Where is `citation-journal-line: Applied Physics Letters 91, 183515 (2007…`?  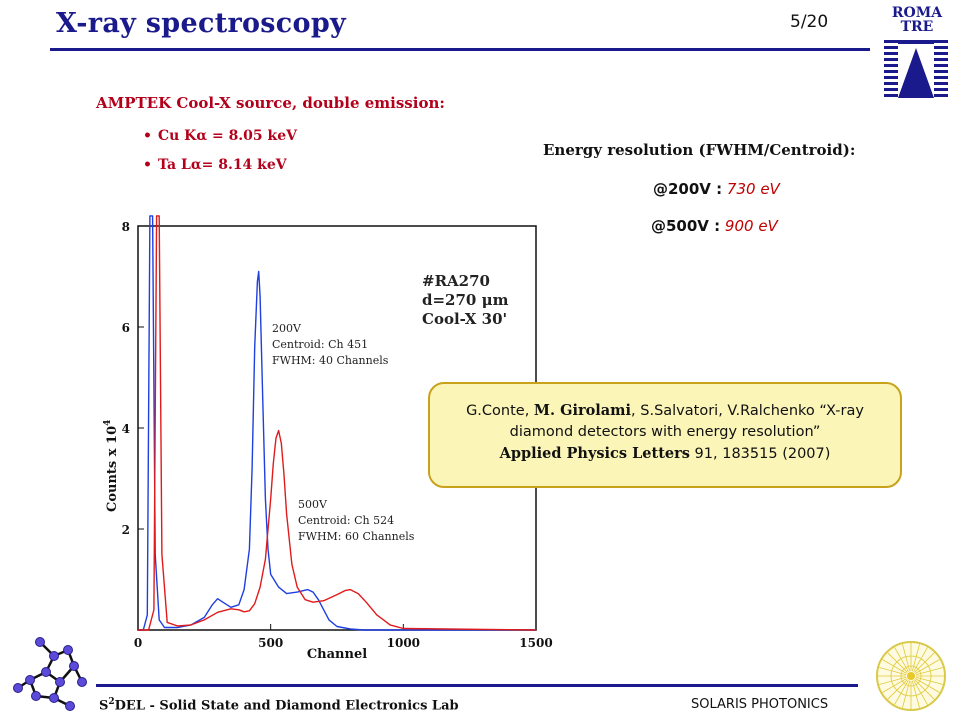 citation-journal-line: Applied Physics Letters 91, 183515 (2007… is located at coordinates (665, 454).